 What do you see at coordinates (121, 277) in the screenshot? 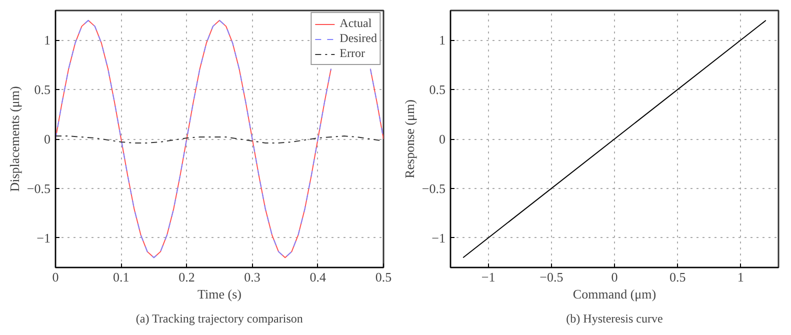
I see `x-tick-label: 0.1` at bounding box center [121, 277].